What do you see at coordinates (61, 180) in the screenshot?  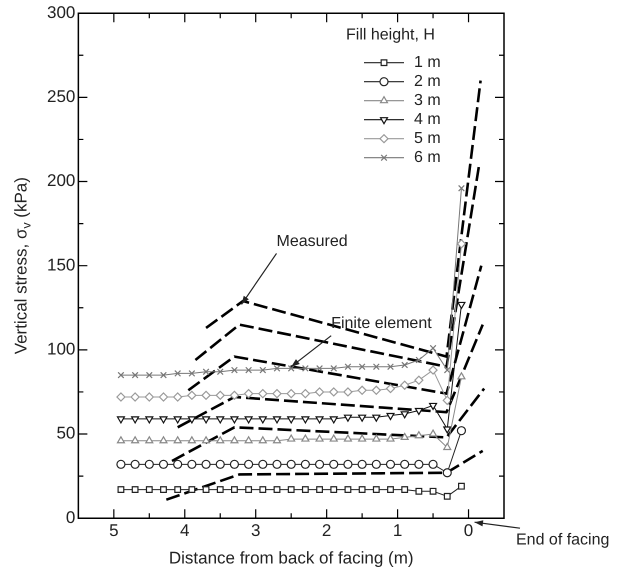 I see `y-tick-label: 200` at bounding box center [61, 180].